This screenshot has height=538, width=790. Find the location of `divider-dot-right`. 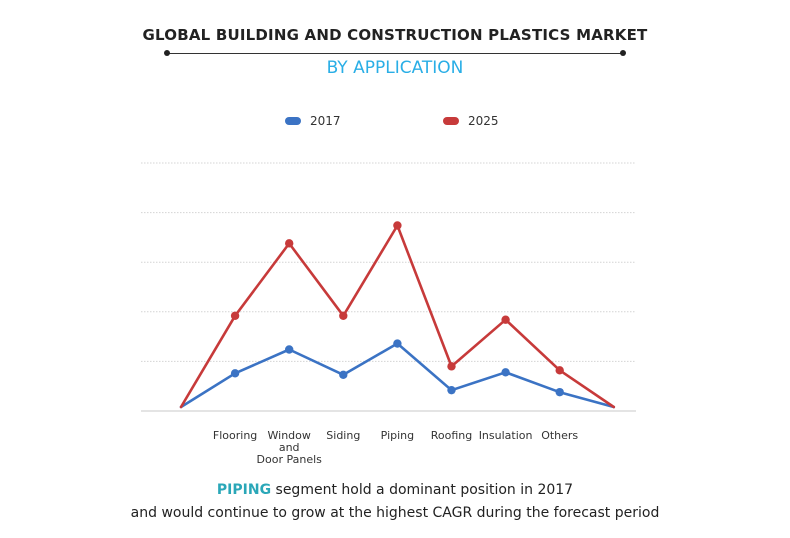

divider-dot-right is located at coordinates (623, 53).